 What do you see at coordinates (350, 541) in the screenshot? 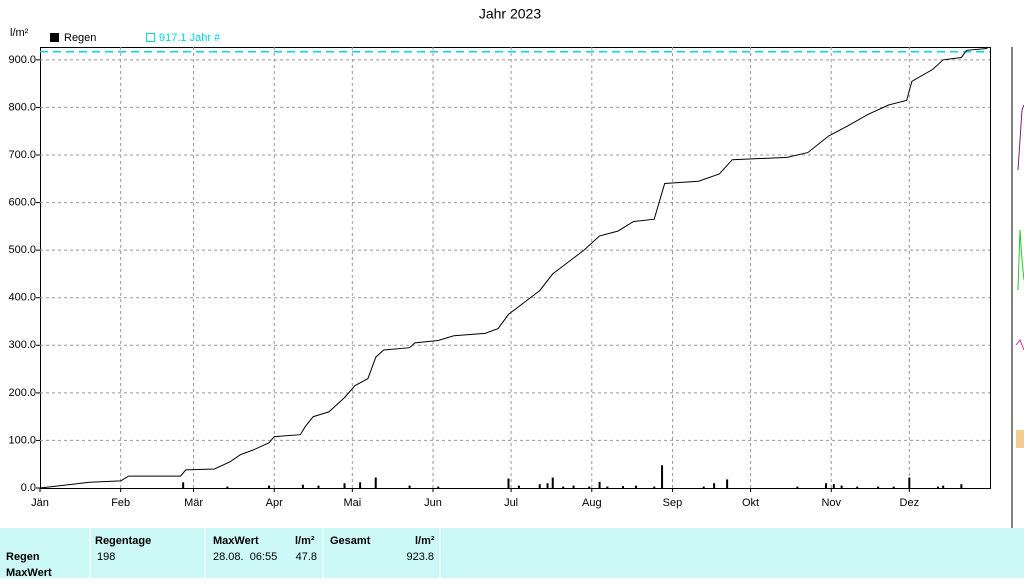
I see `table-header: Gesamt` at bounding box center [350, 541].